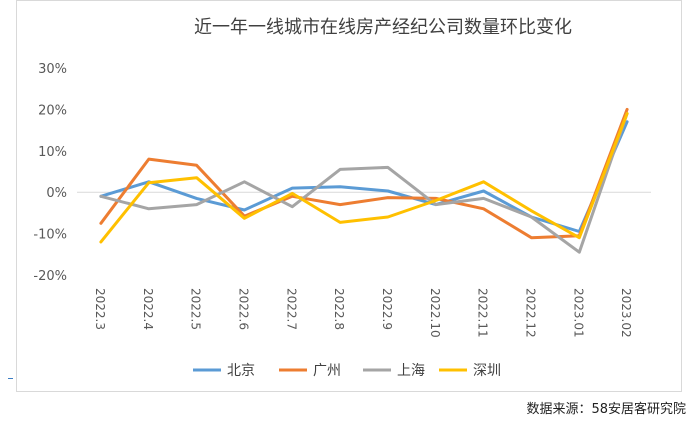 Image resolution: width=700 pixels, height=425 pixels. I want to click on x-tick-label: 2022.11, so click(483, 313).